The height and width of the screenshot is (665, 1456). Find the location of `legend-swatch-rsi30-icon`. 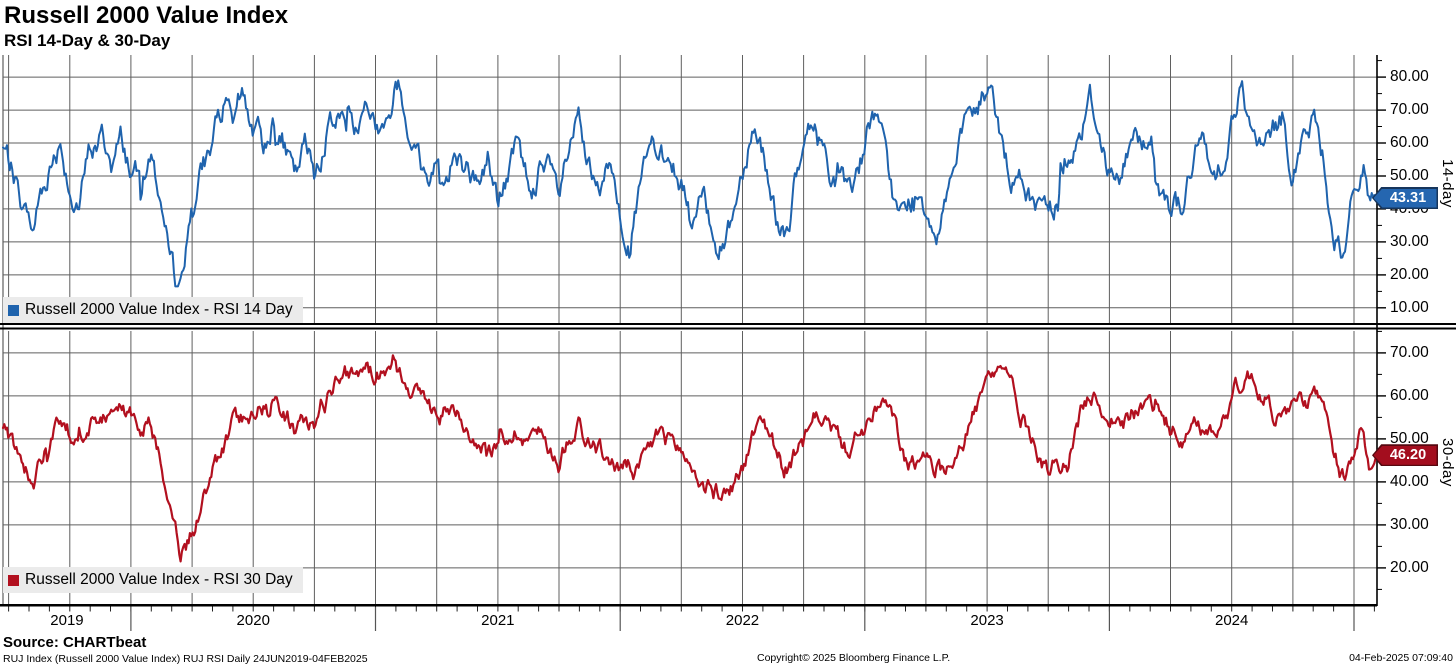

legend-swatch-rsi30-icon is located at coordinates (13, 580).